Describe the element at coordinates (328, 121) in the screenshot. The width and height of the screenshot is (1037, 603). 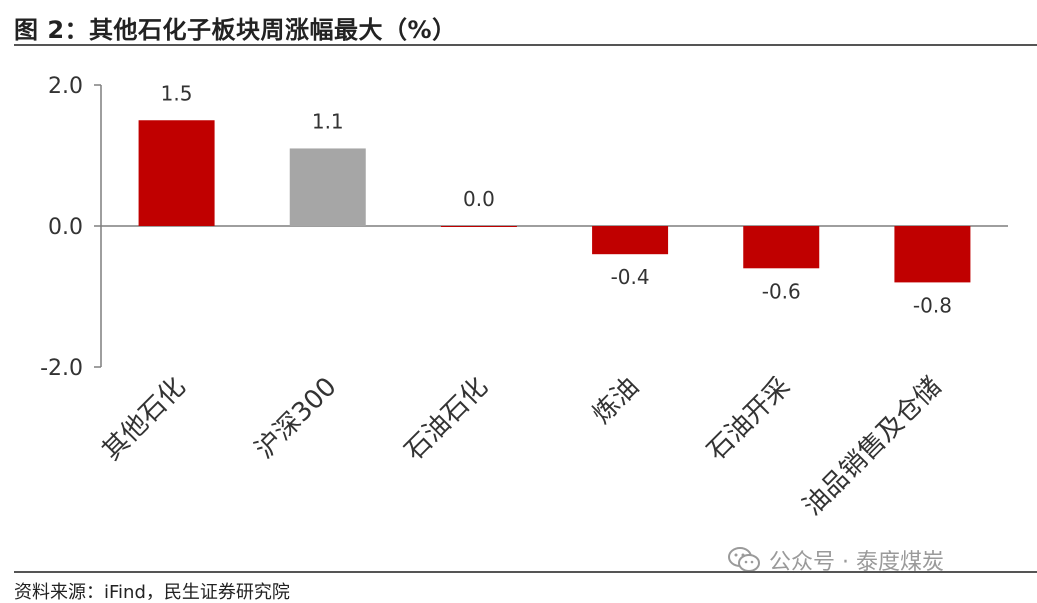
I see `data-label: 1.1` at that location.